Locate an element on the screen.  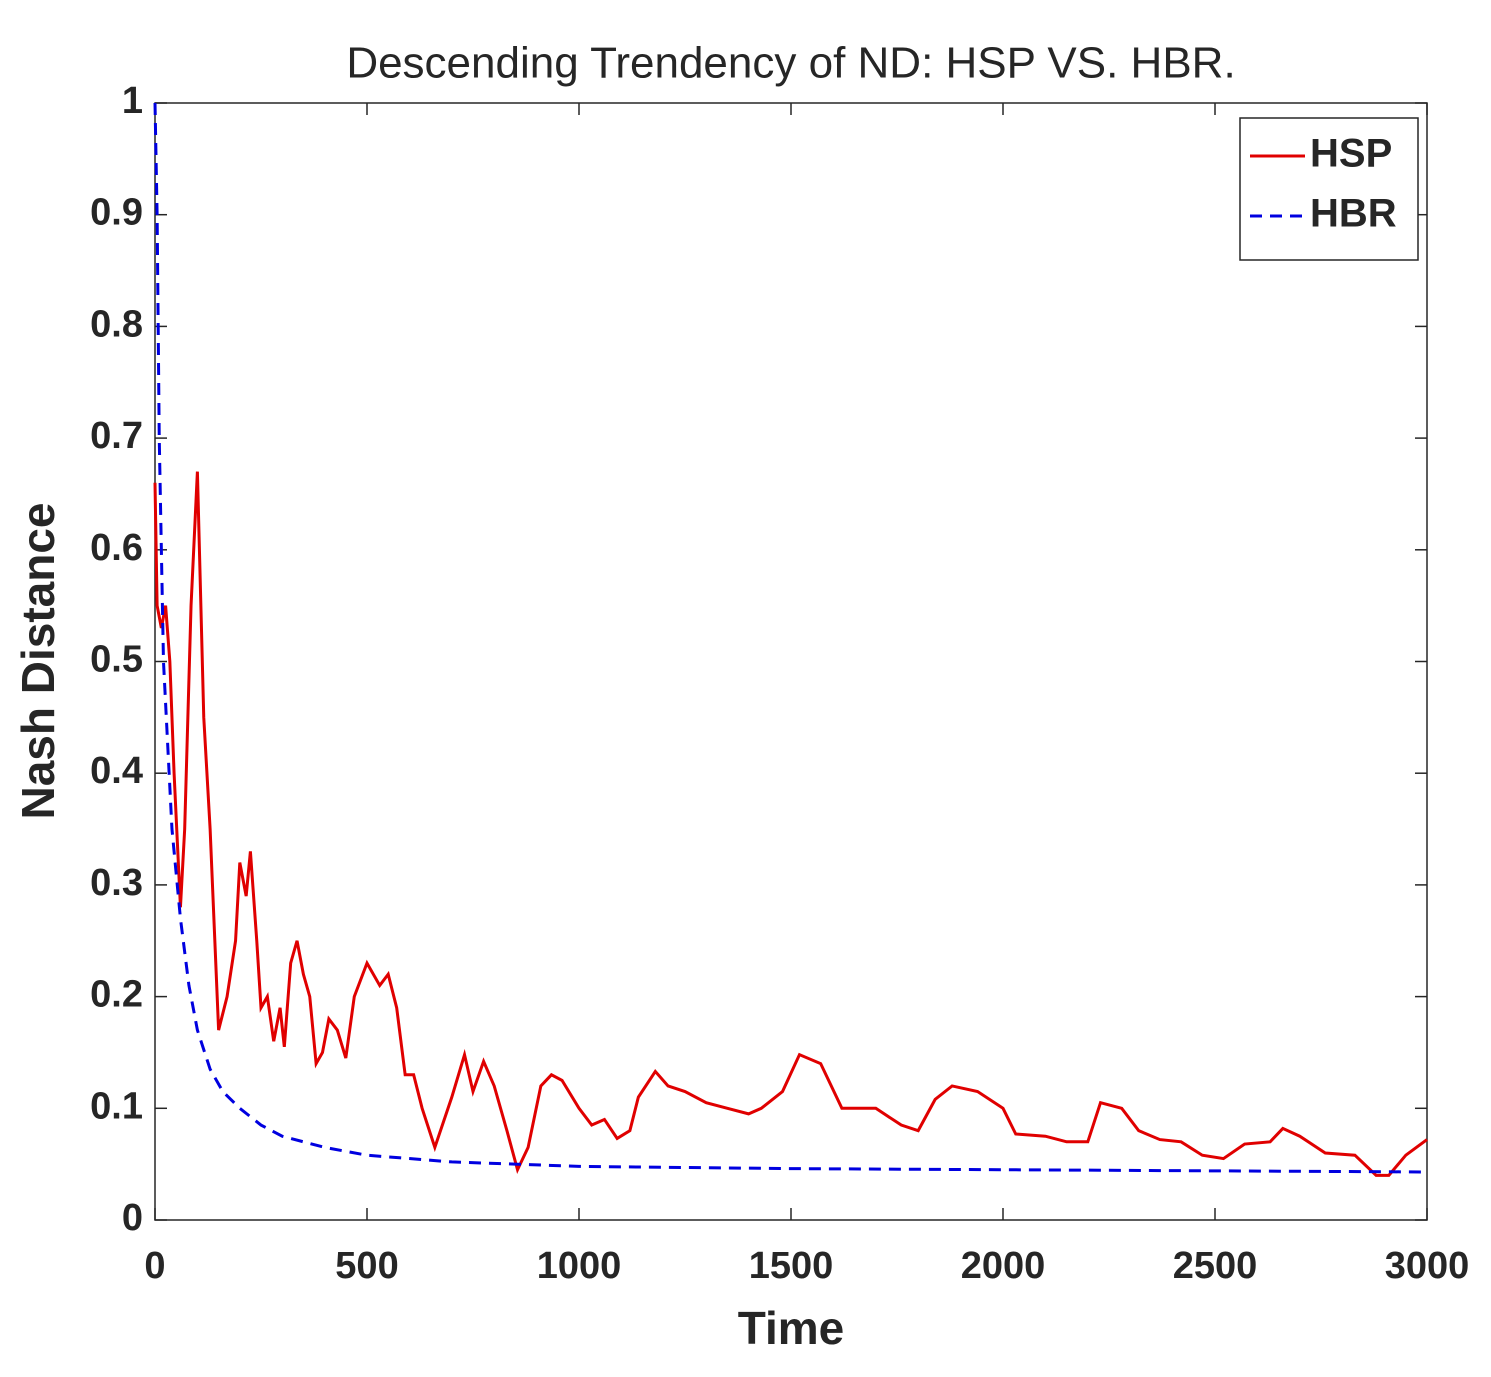
chart-title: Descending Trendency of ND: HSP VS. HBR. is located at coordinates (790, 63).